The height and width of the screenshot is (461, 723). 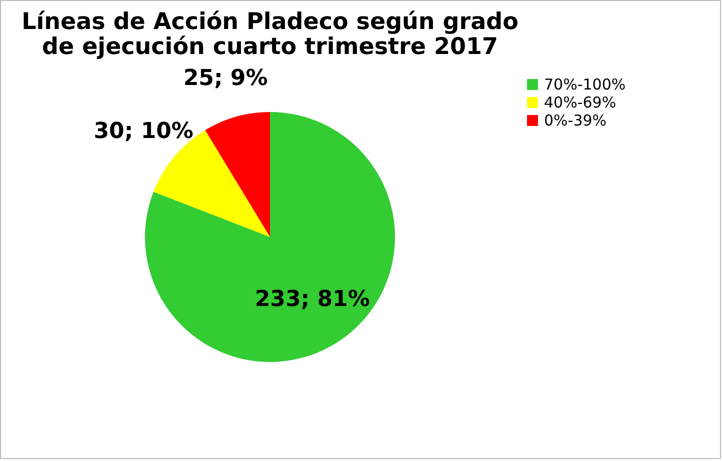 What do you see at coordinates (585, 85) in the screenshot?
I see `legend-label: 70%-100%` at bounding box center [585, 85].